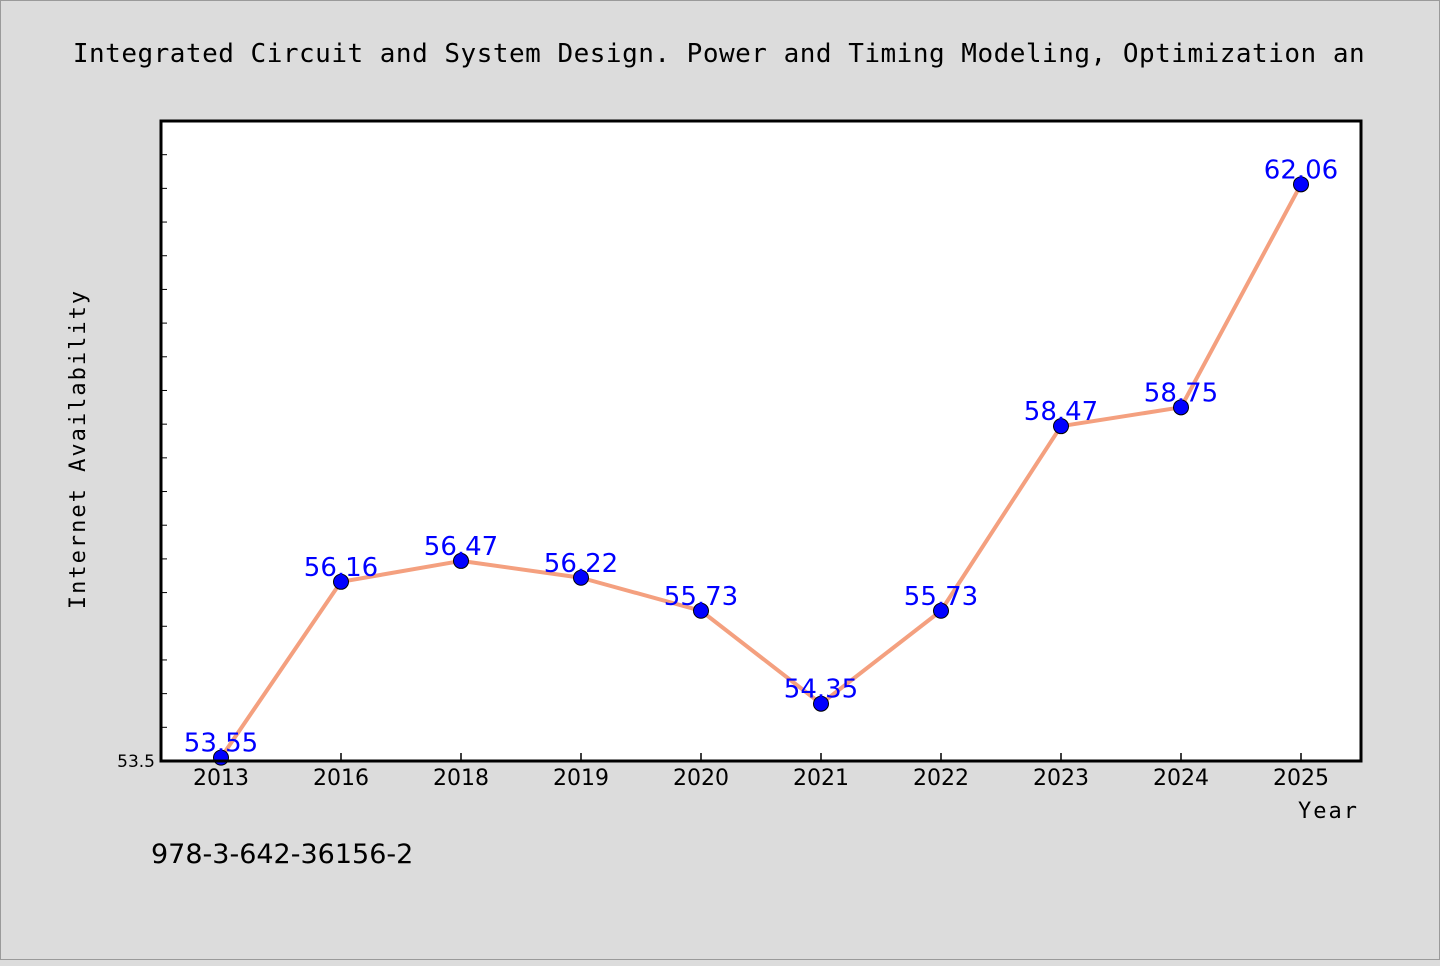  I want to click on y-axis-tick-labels: 53.5, so click(136, 762).